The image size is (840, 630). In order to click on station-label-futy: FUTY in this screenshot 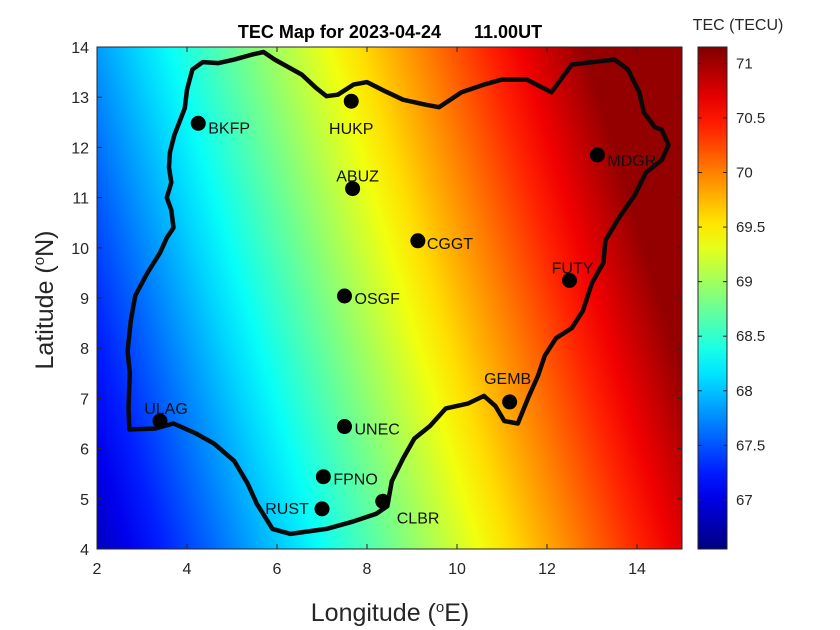, I will do `click(573, 268)`.